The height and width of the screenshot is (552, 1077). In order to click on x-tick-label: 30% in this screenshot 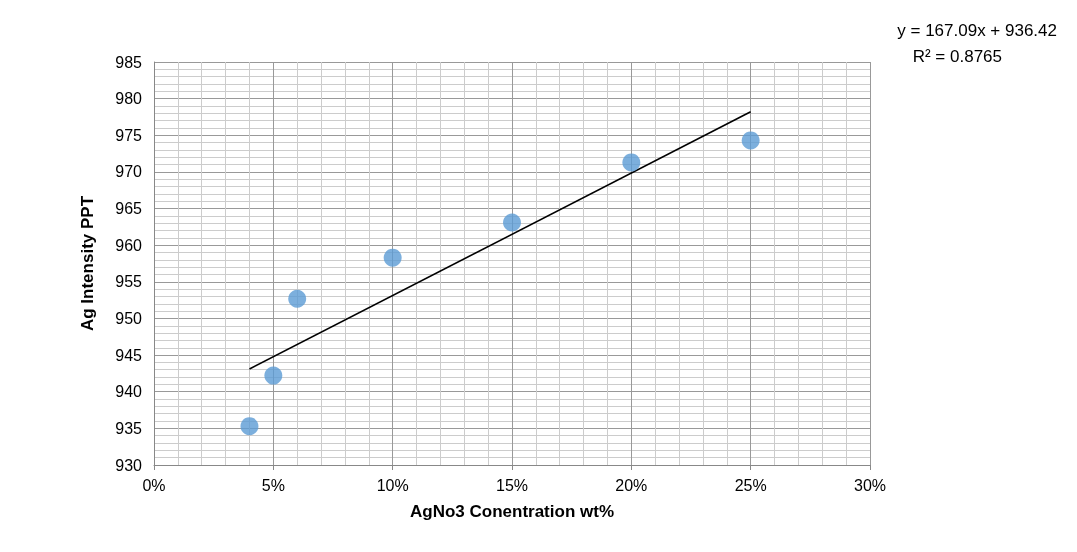, I will do `click(870, 485)`.